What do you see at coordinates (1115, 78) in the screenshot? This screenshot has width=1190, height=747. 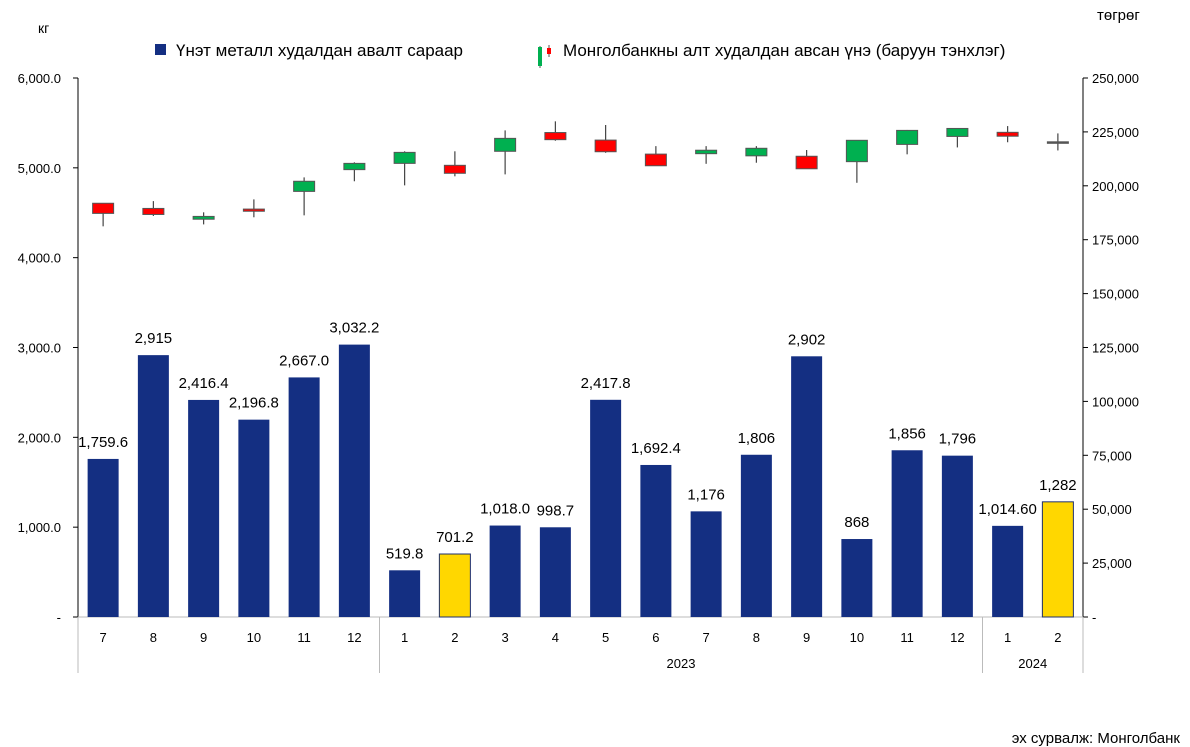 I see `right-tick-label: 250,000` at bounding box center [1115, 78].